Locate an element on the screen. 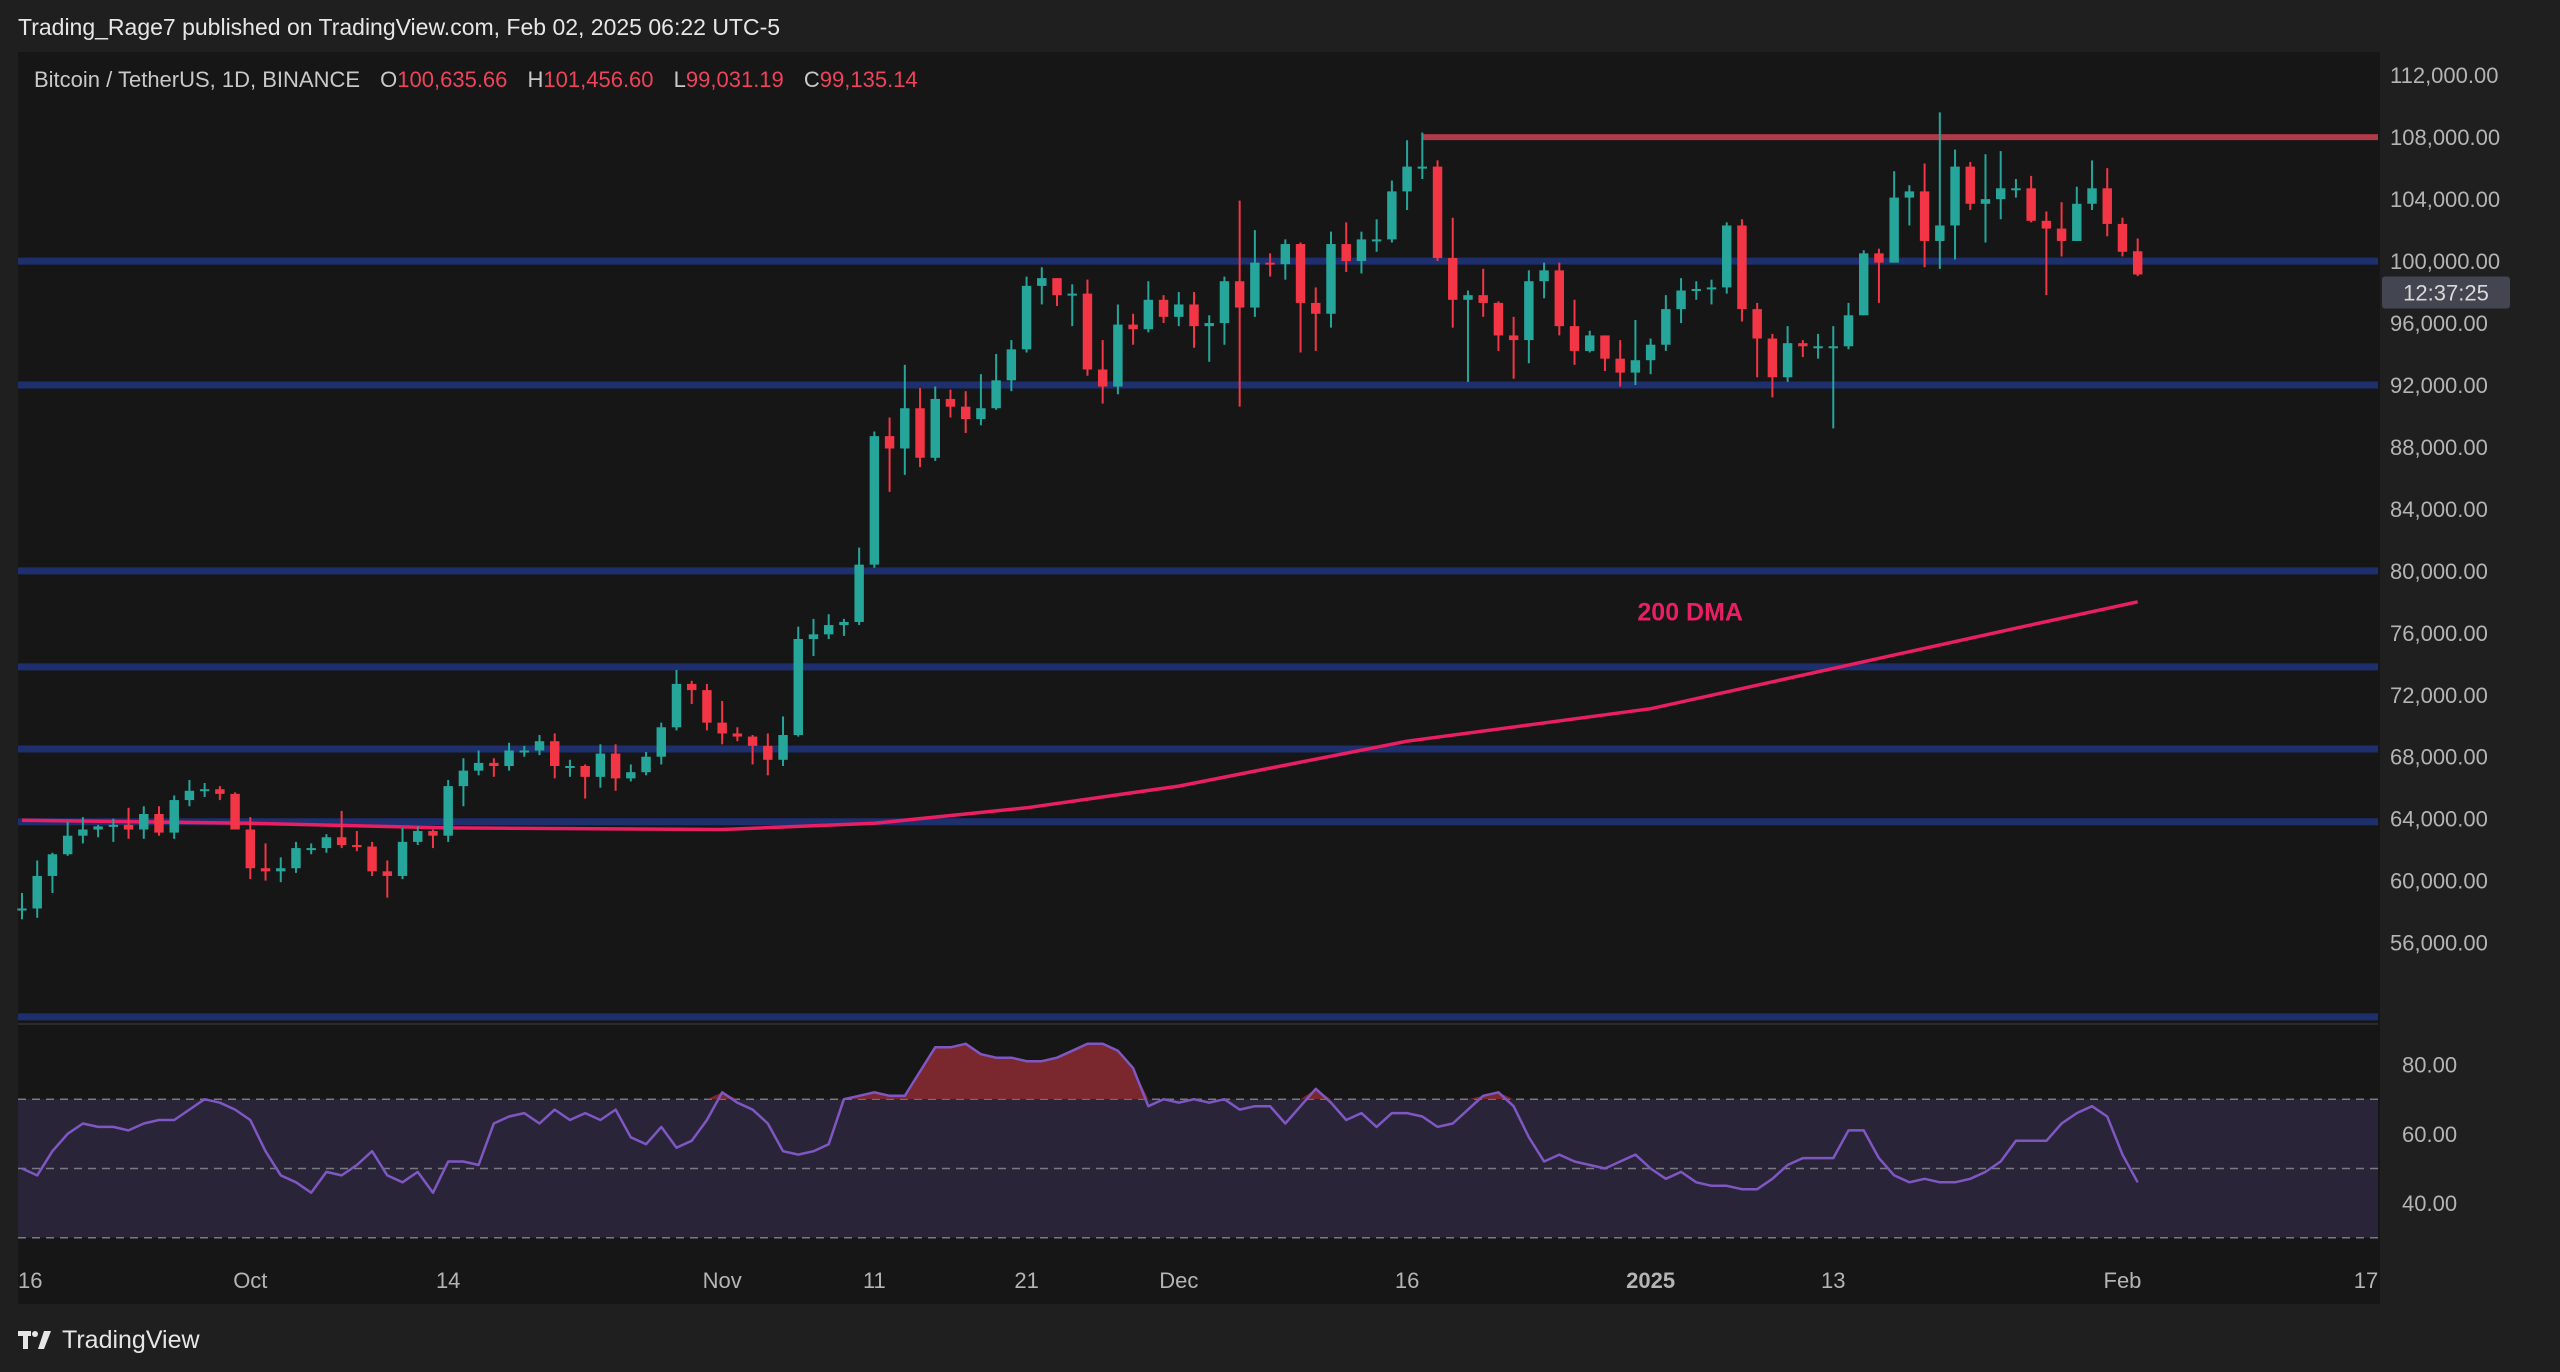 The width and height of the screenshot is (2560, 1372). price-tick-label: 80,000.00 is located at coordinates (2439, 571).